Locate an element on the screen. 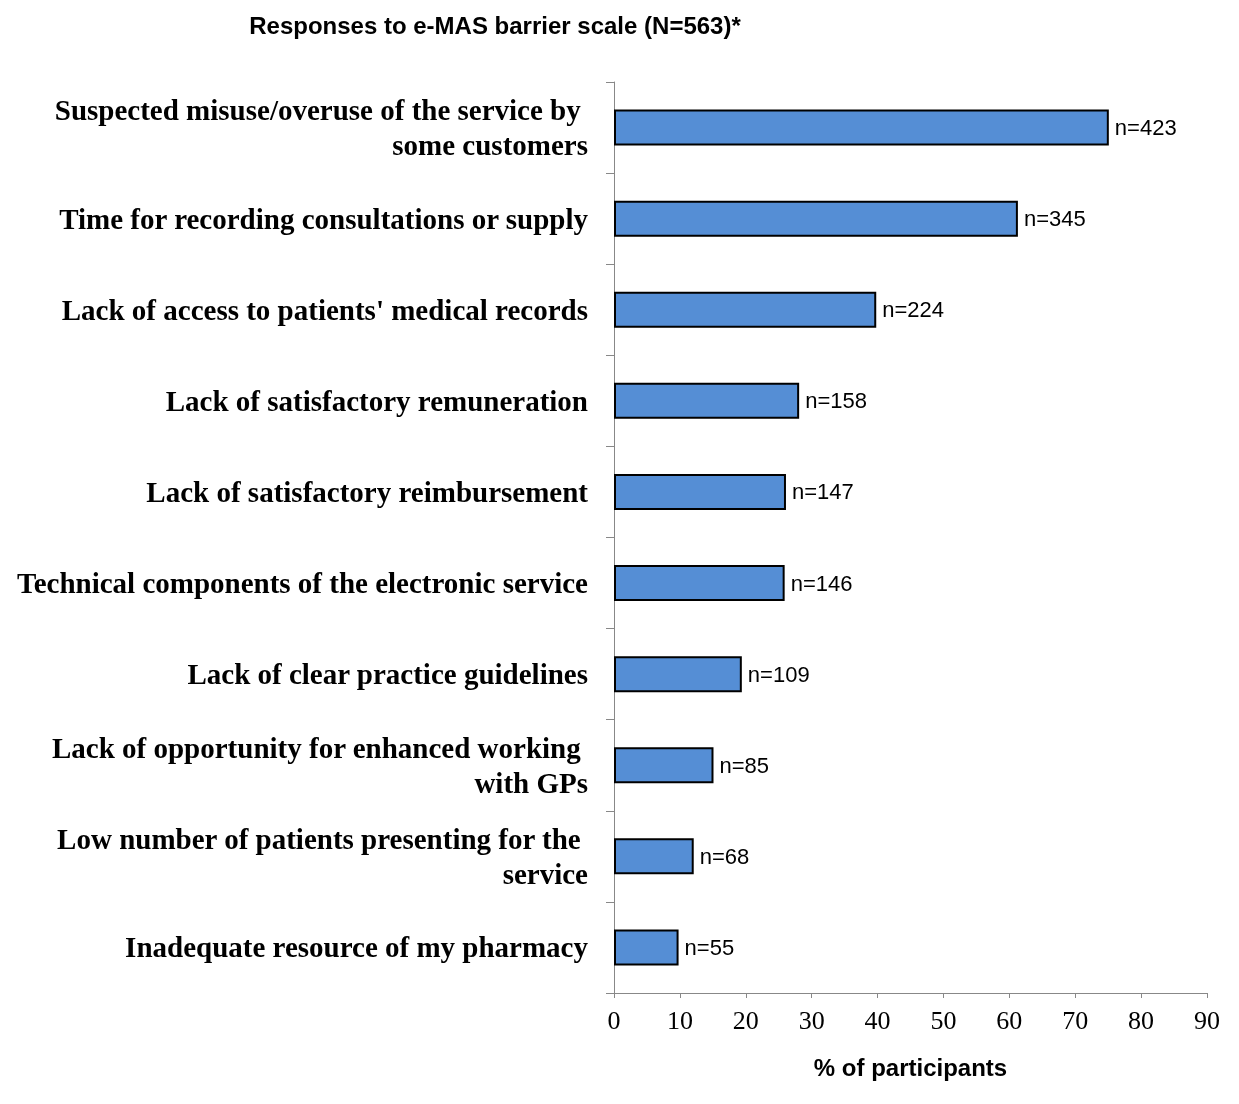  x-tick-label: 0 is located at coordinates (614, 1020).